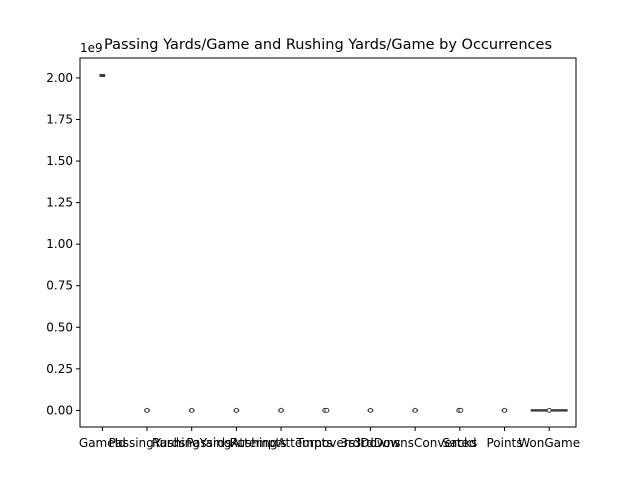 The width and height of the screenshot is (640, 480). I want to click on y-axis: 0.00 0.25 0.50 0.75 1.00 1.25 1.50 1.75 2.00, so click(63, 244).